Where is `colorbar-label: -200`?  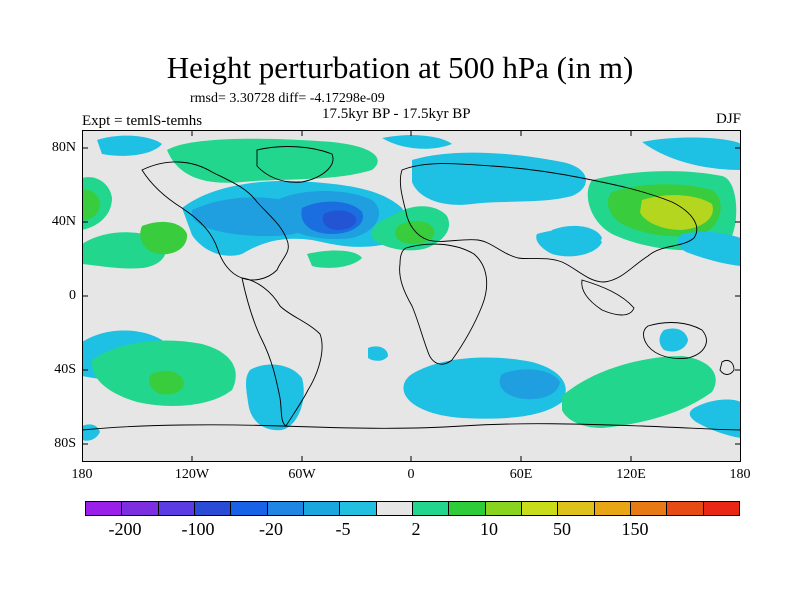
colorbar-label: -200 is located at coordinates (125, 529).